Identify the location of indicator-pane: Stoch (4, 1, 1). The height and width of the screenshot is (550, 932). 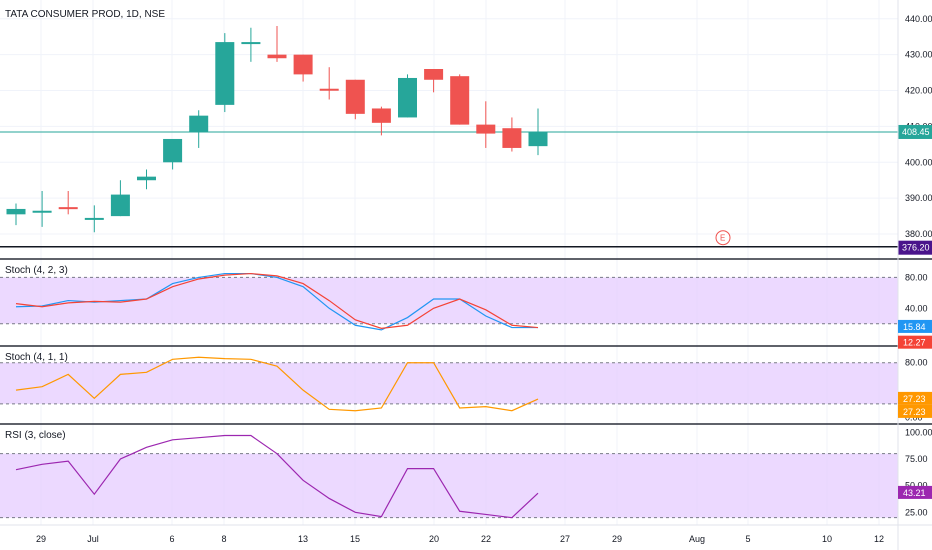
(272, 382).